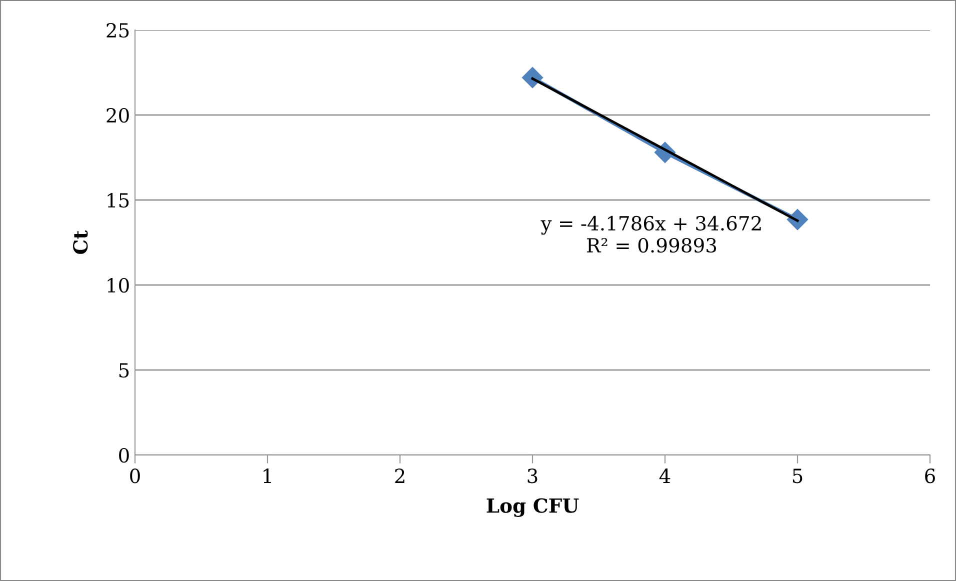  Describe the element at coordinates (930, 476) in the screenshot. I see `x-tick-label: 6` at that location.